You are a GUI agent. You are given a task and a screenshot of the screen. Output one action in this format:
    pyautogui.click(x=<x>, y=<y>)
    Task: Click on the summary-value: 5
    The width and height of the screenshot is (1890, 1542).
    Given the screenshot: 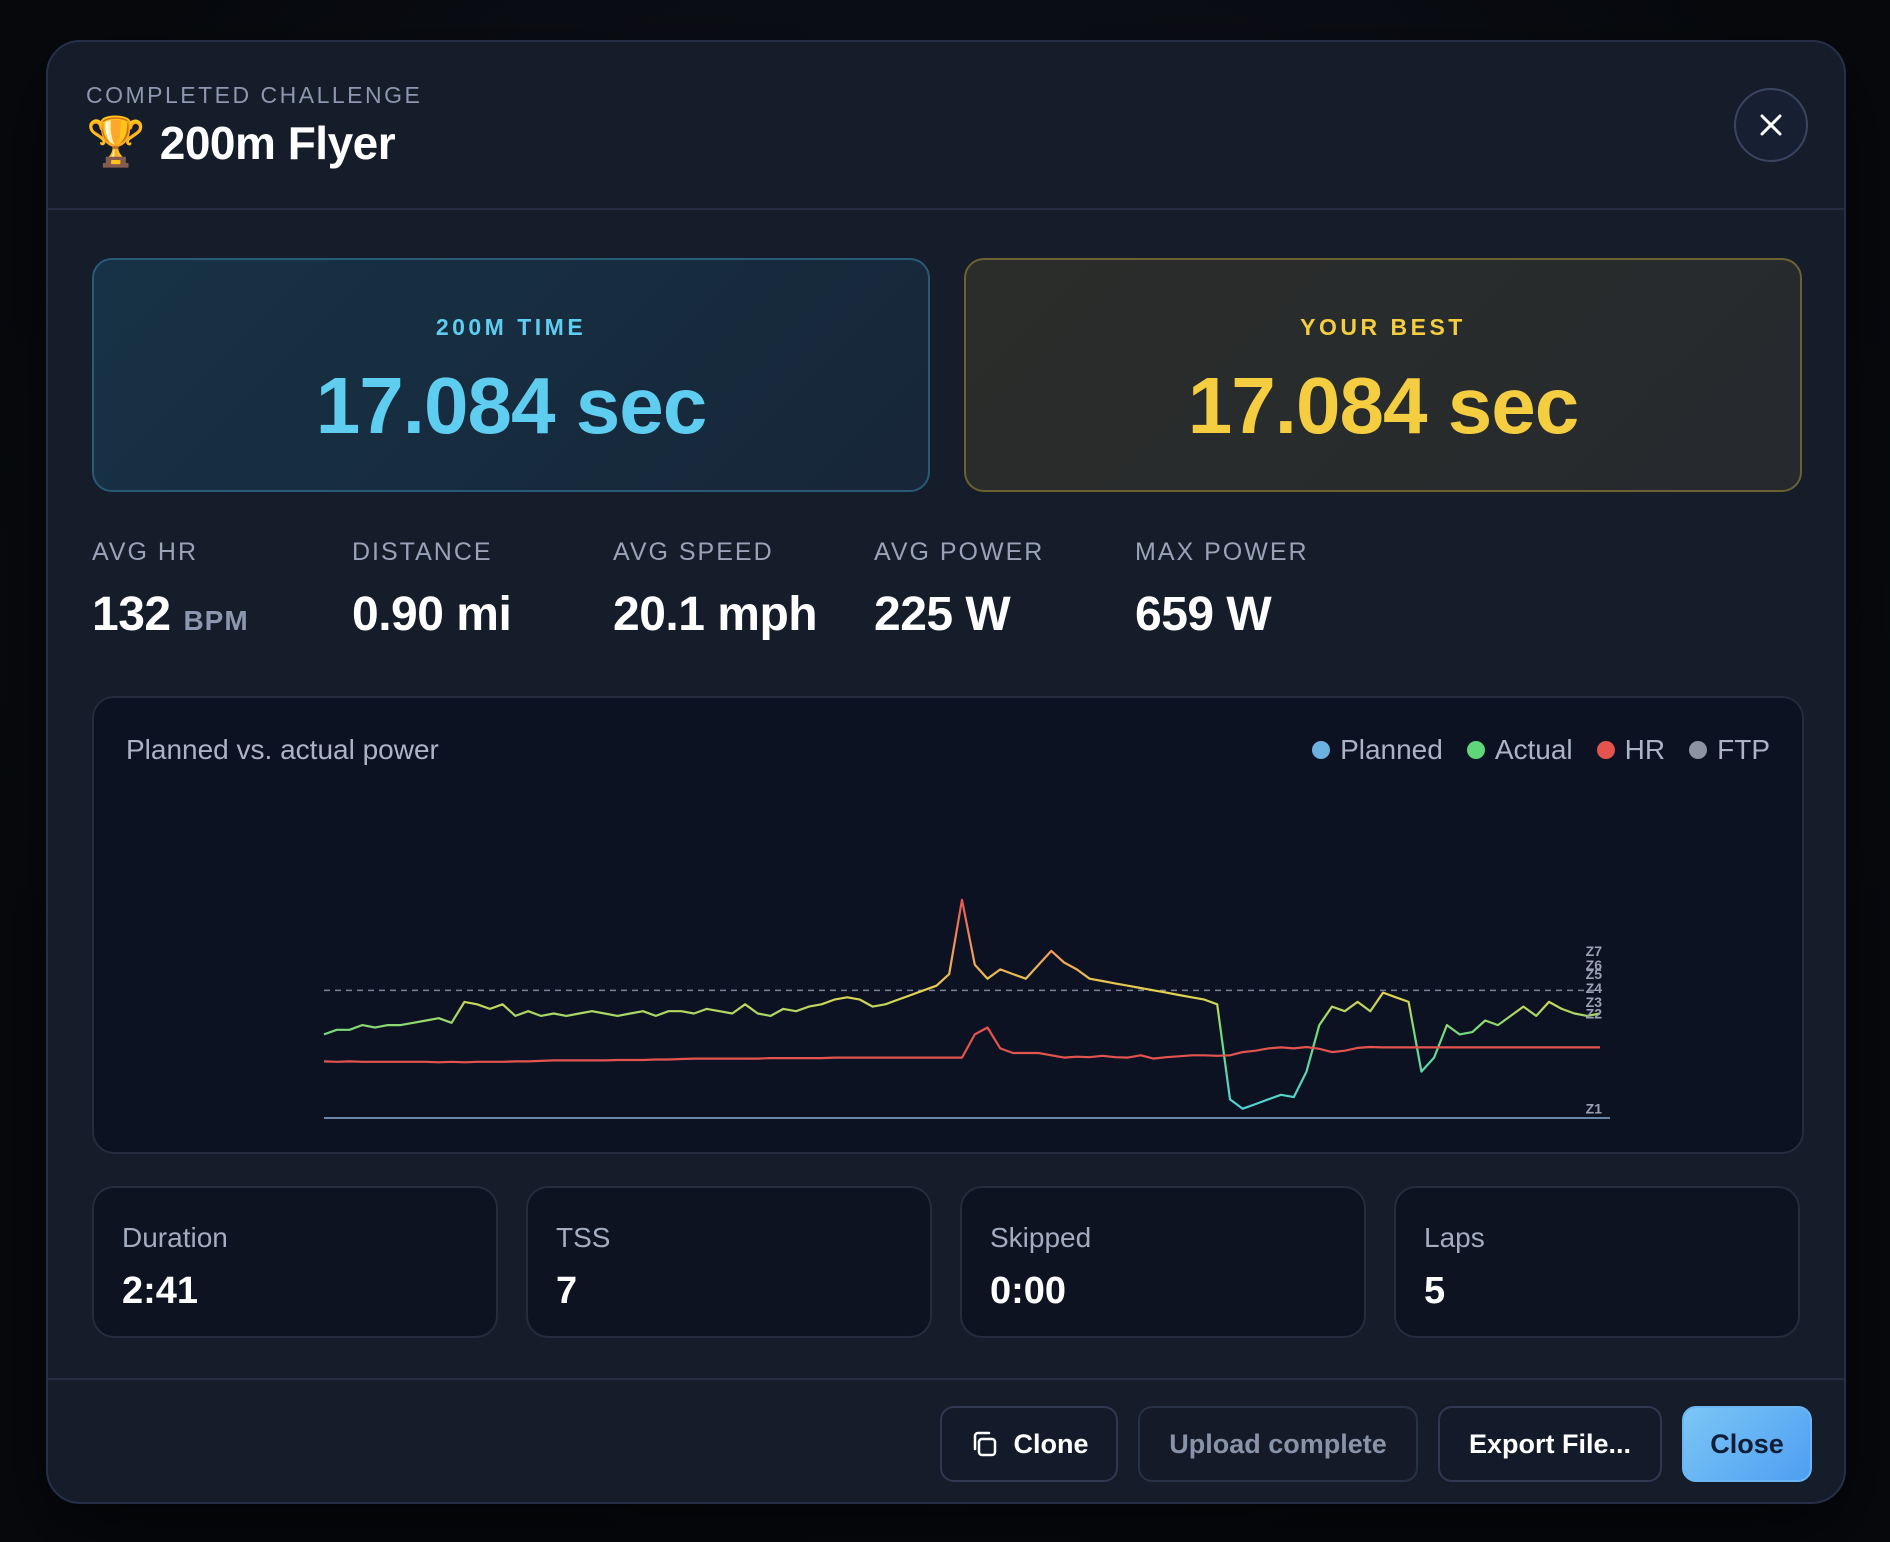 What is the action you would take?
    pyautogui.click(x=1435, y=1291)
    